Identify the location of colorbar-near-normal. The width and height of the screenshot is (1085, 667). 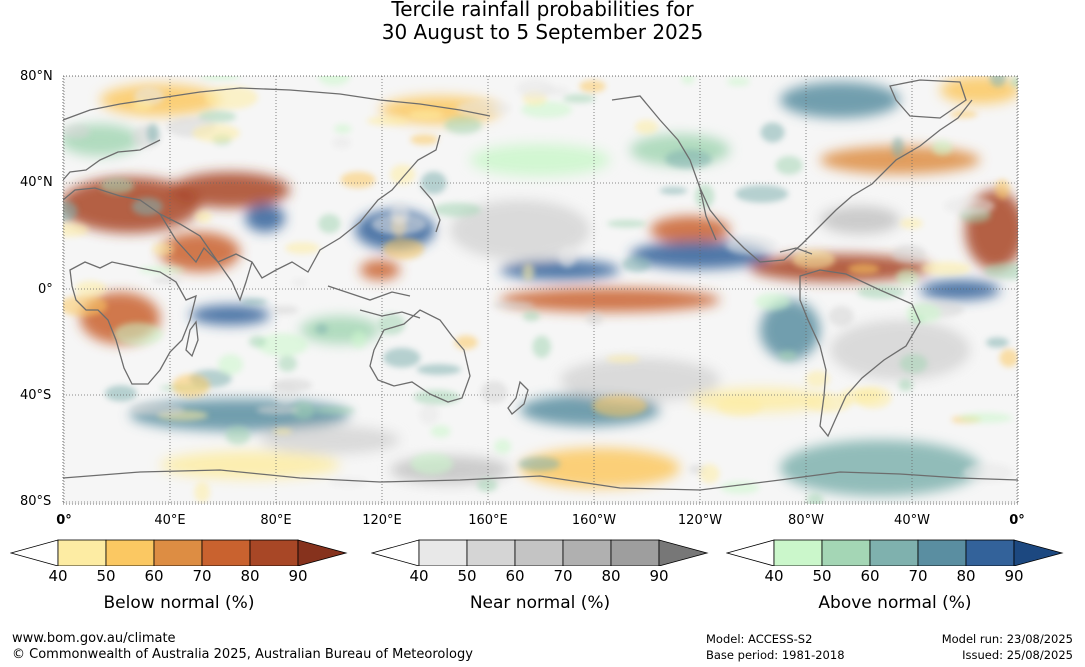
(541, 551).